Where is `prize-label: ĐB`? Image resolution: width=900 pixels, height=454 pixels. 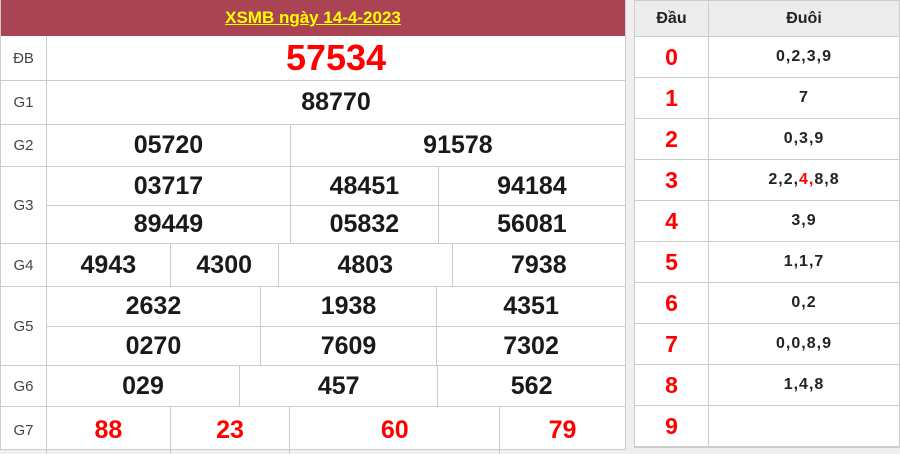 prize-label: ĐB is located at coordinates (24, 58).